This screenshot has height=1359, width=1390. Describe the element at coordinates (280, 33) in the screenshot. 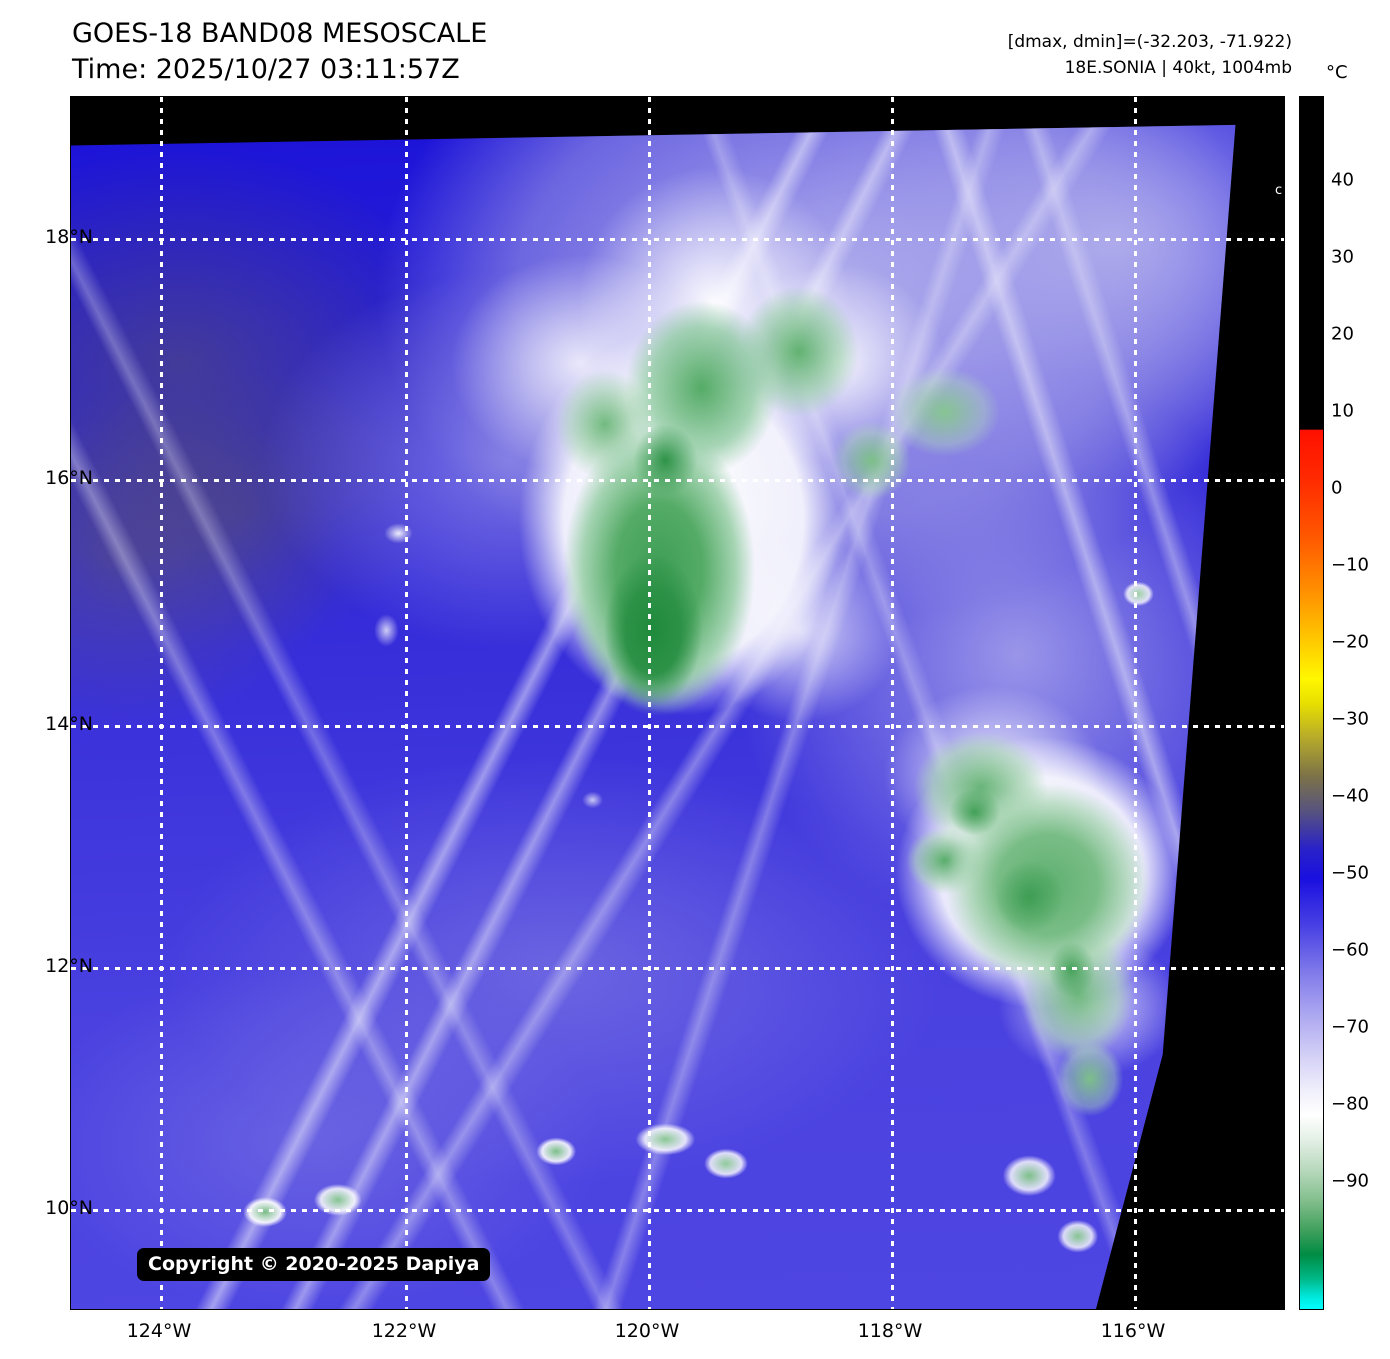

I see `page-title: GOES-18 BAND08 MESOSCALE` at that location.